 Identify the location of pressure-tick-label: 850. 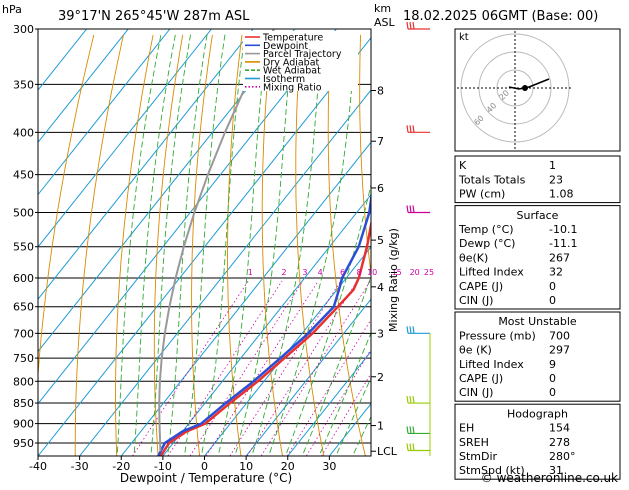
(23, 403).